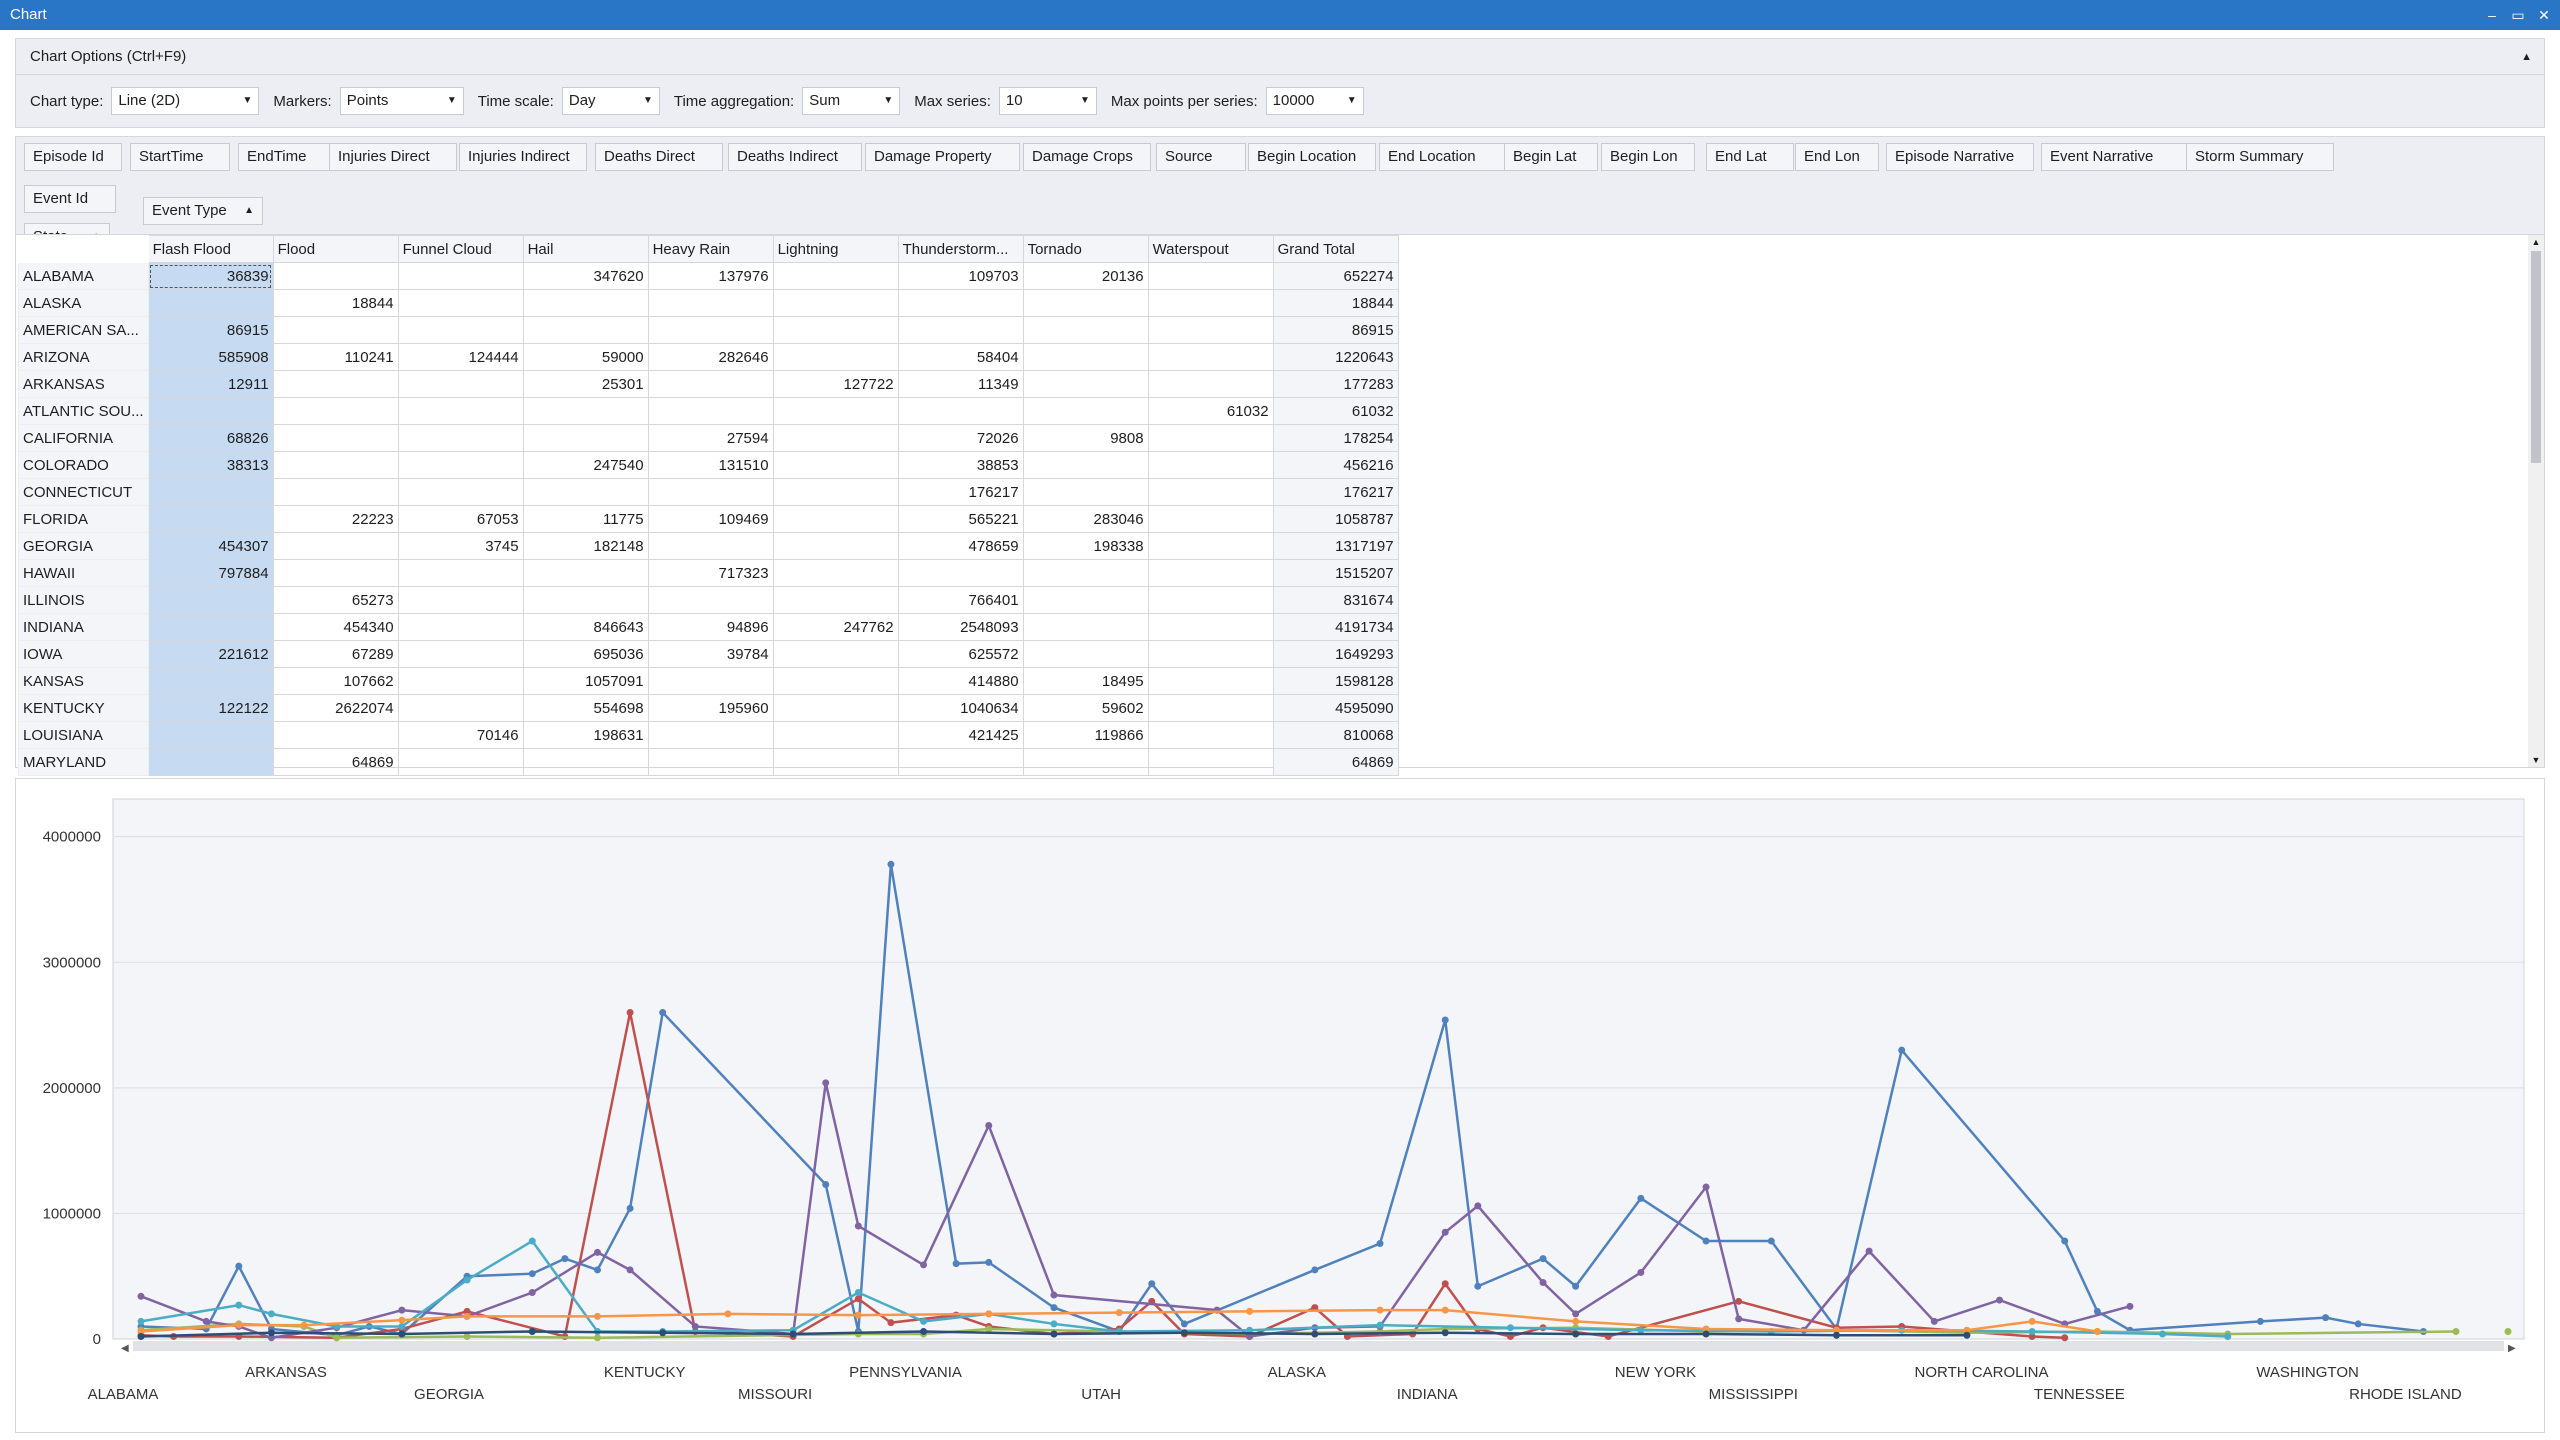 The width and height of the screenshot is (2560, 1440). Describe the element at coordinates (1335, 357) in the screenshot. I see `table-cell: 1220643` at that location.